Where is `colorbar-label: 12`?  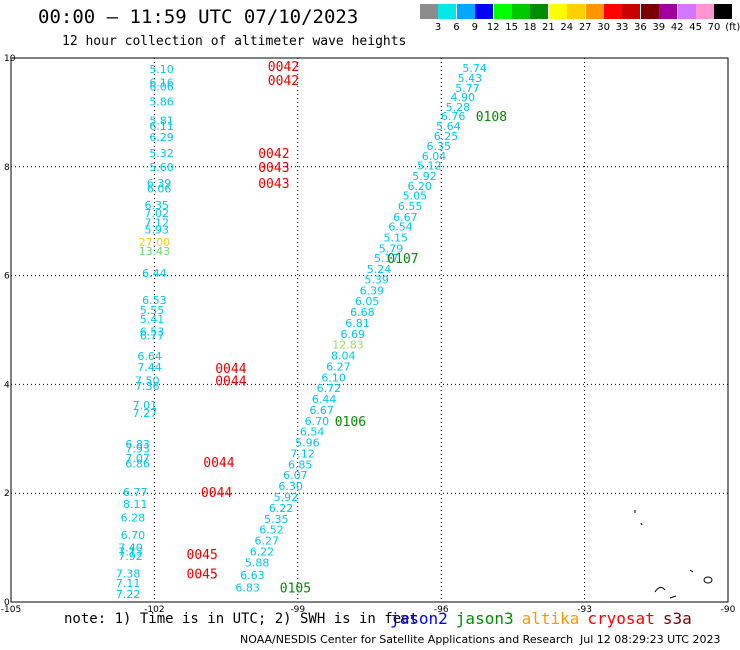
colorbar-label: 12 is located at coordinates (493, 27).